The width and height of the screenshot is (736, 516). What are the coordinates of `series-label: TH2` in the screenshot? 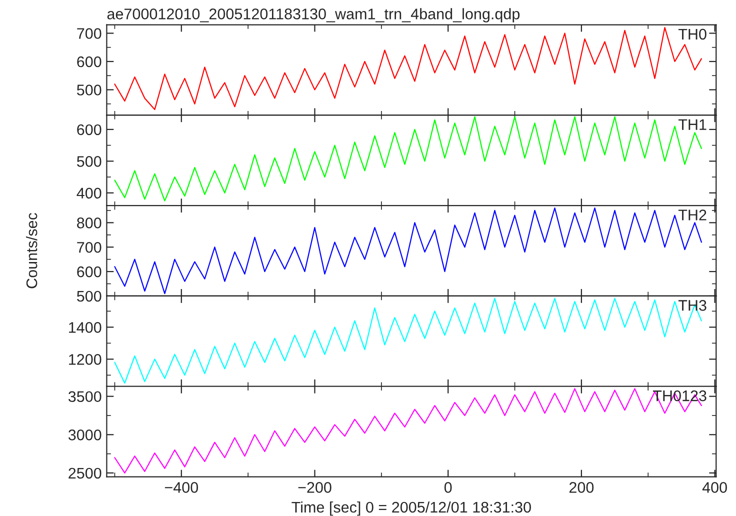 It's located at (692, 215).